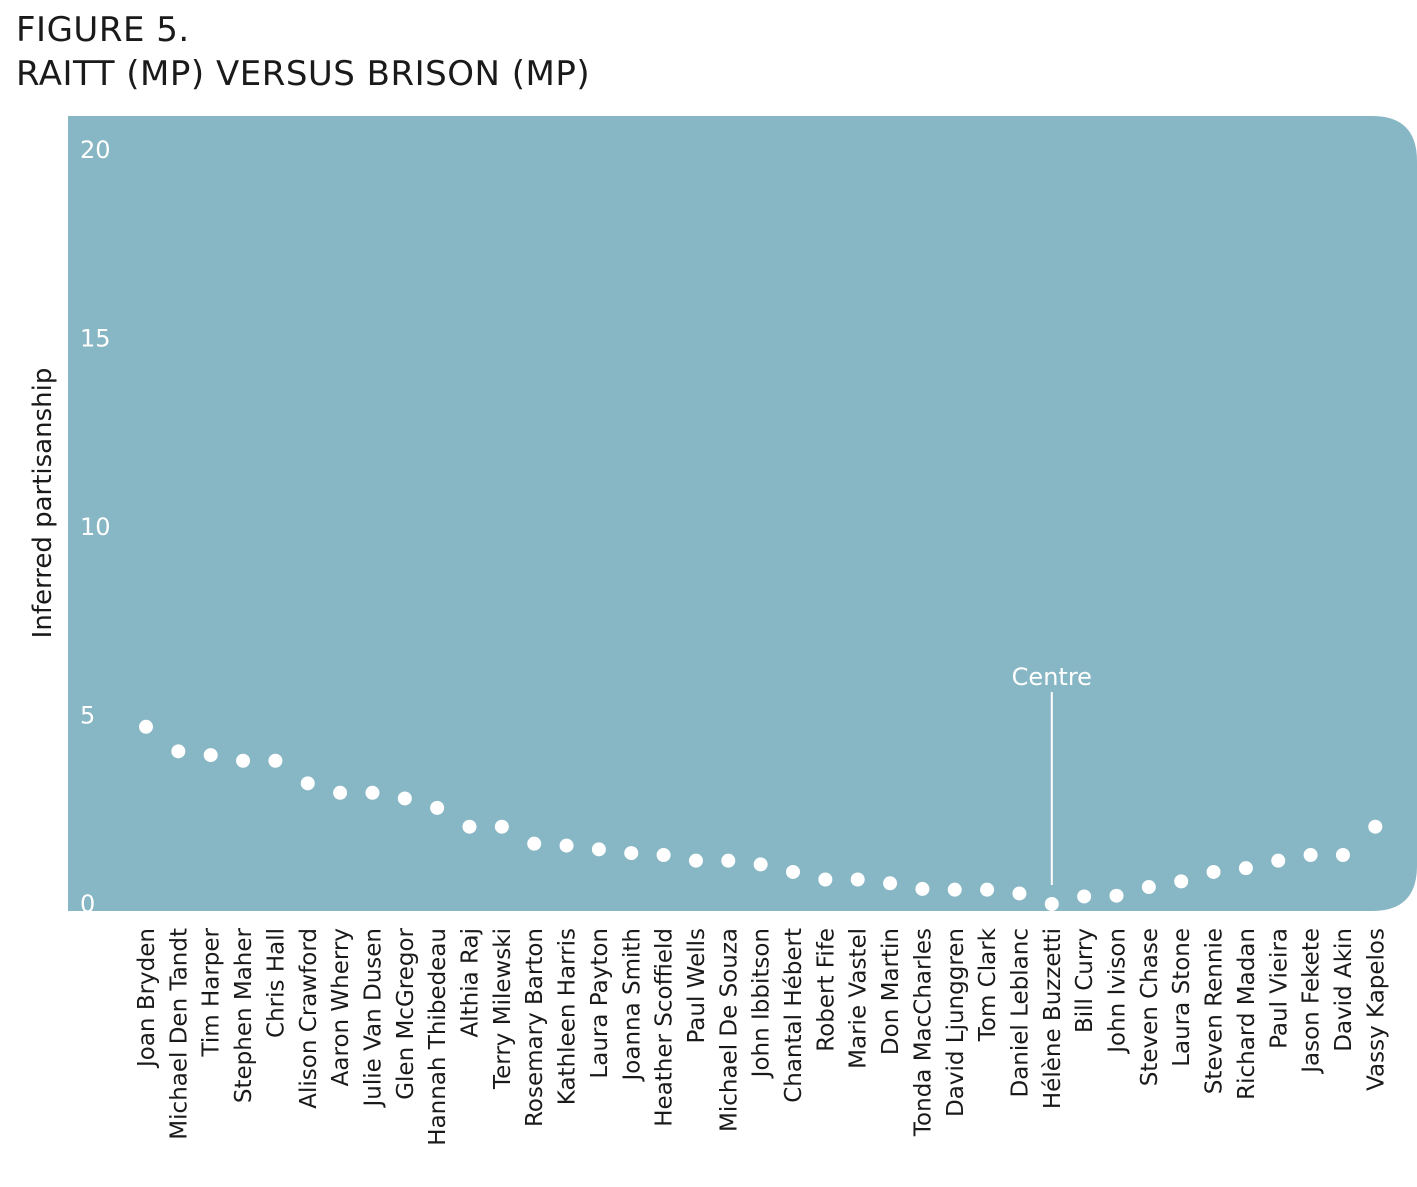 The image size is (1417, 1187). Describe the element at coordinates (729, 1030) in the screenshot. I see `x-tick-label: Michael De Souza` at that location.